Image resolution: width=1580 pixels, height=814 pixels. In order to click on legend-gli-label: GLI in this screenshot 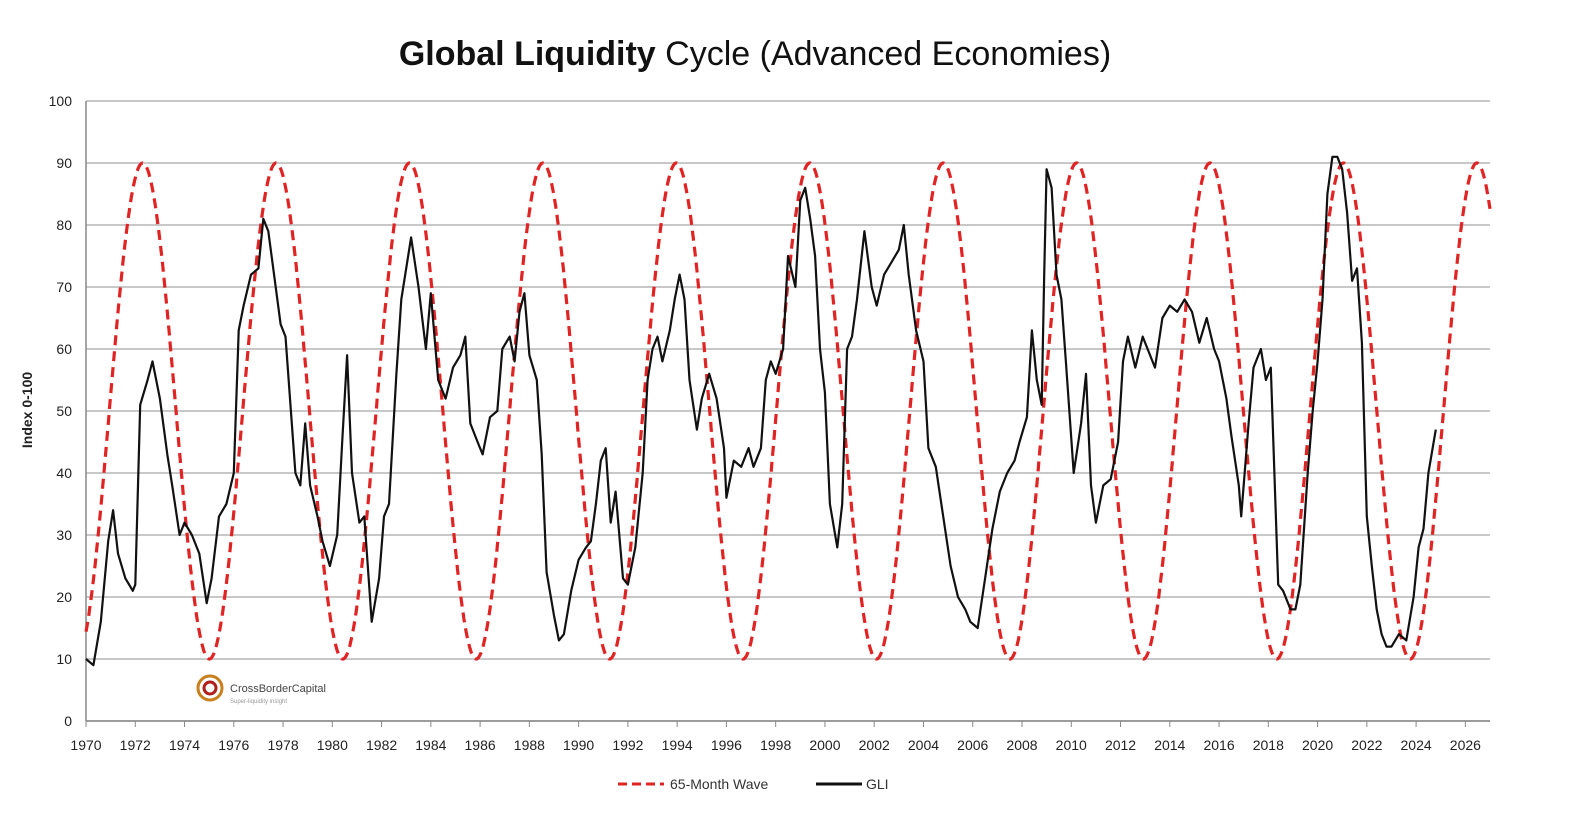, I will do `click(877, 784)`.